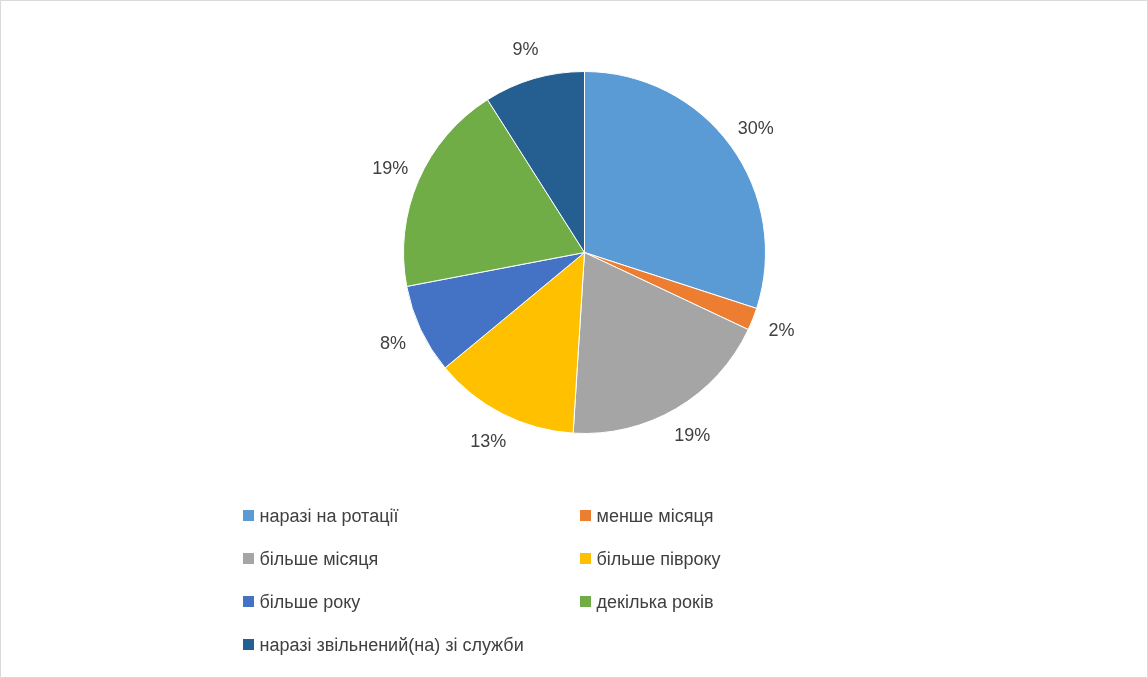 The height and width of the screenshot is (678, 1148). Describe the element at coordinates (525, 49) in the screenshot. I see `data-label: 9%` at that location.